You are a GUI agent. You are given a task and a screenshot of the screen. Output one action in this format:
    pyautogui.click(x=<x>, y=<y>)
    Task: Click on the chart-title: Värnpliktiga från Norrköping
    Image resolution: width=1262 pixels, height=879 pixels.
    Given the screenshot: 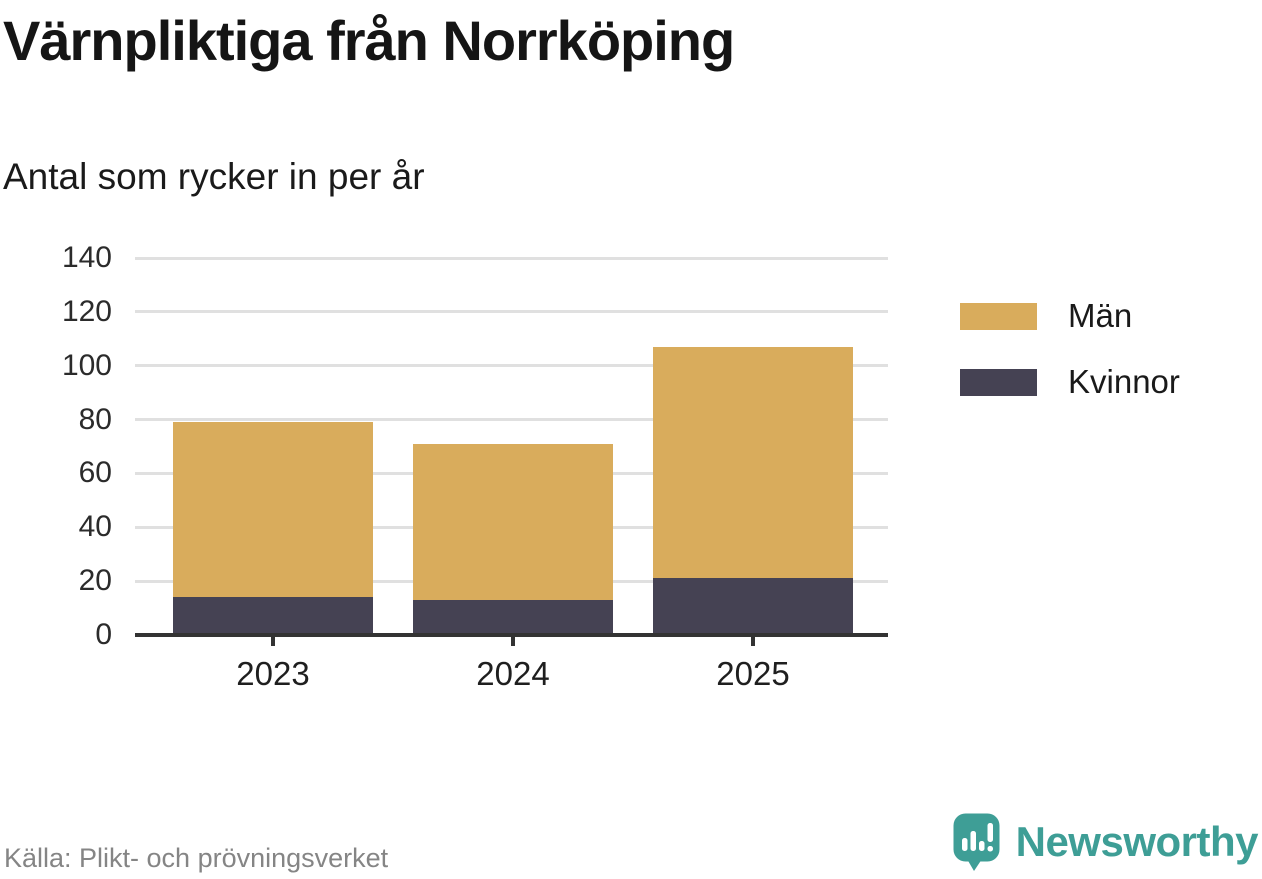 What is the action you would take?
    pyautogui.click(x=369, y=40)
    